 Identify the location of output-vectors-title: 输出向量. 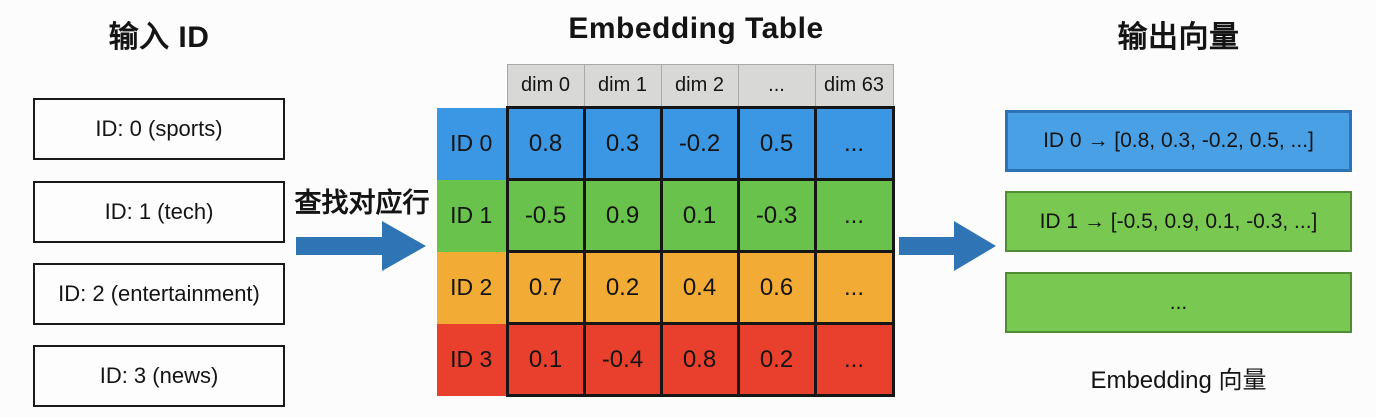
(1178, 37).